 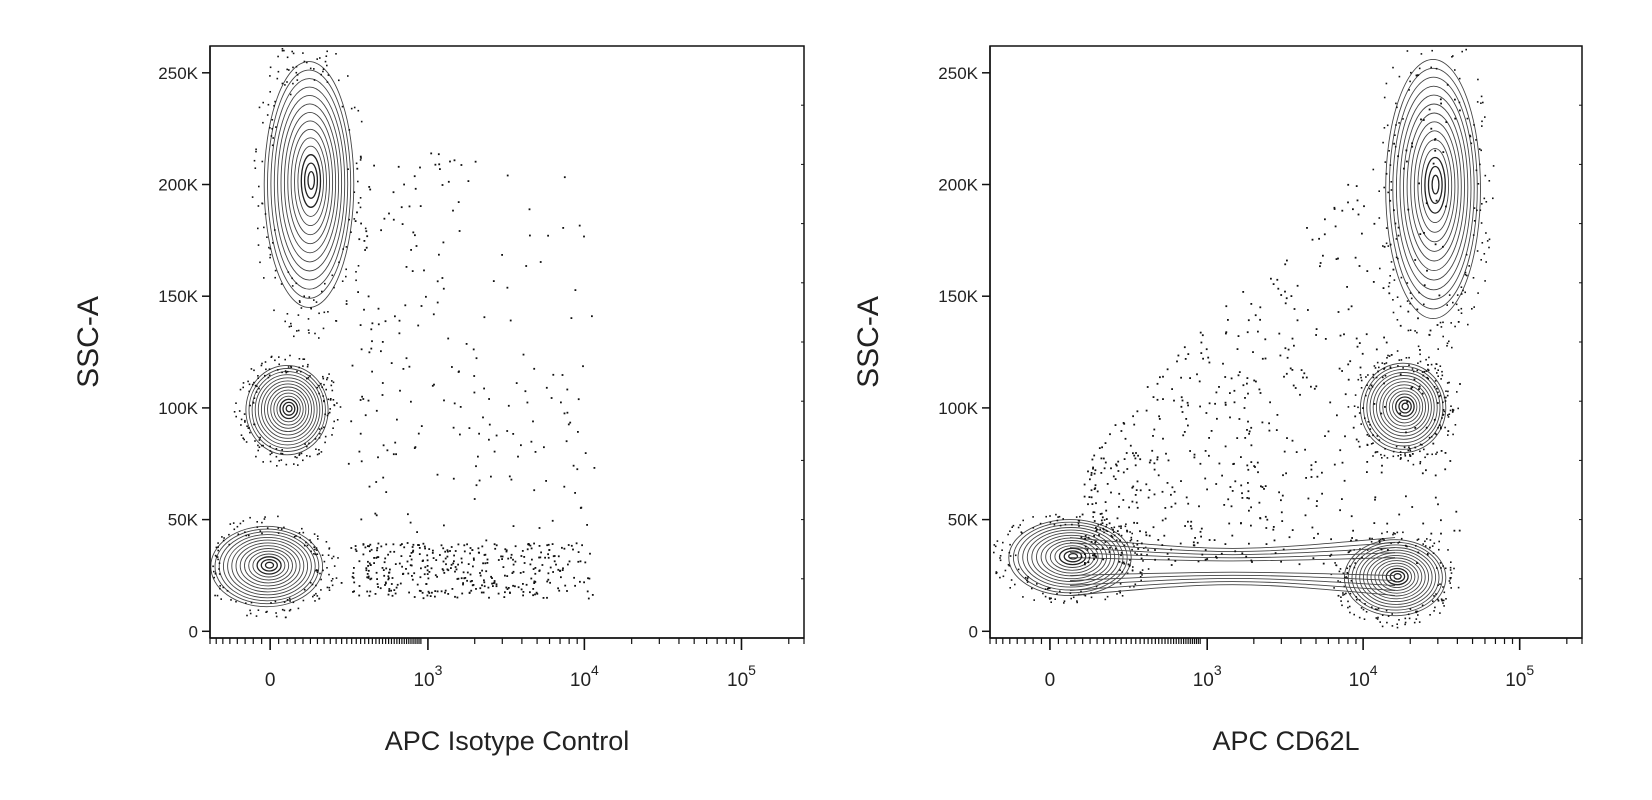 I want to click on y-tick-label: 50K, so click(x=963, y=520).